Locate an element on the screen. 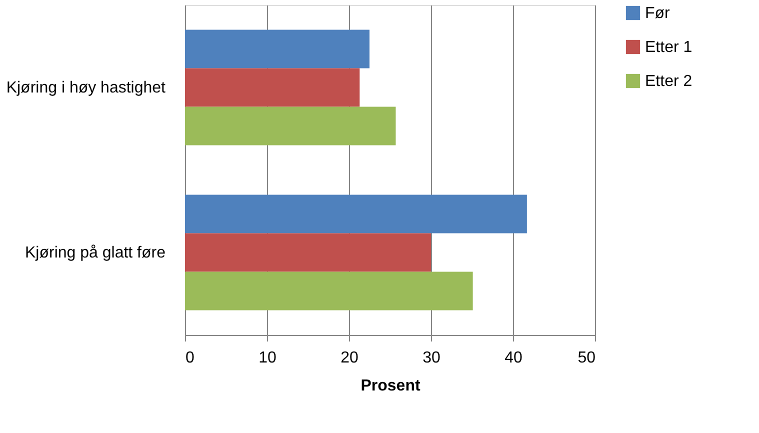 The width and height of the screenshot is (759, 433). x-axis-title: Prosent is located at coordinates (390, 386).